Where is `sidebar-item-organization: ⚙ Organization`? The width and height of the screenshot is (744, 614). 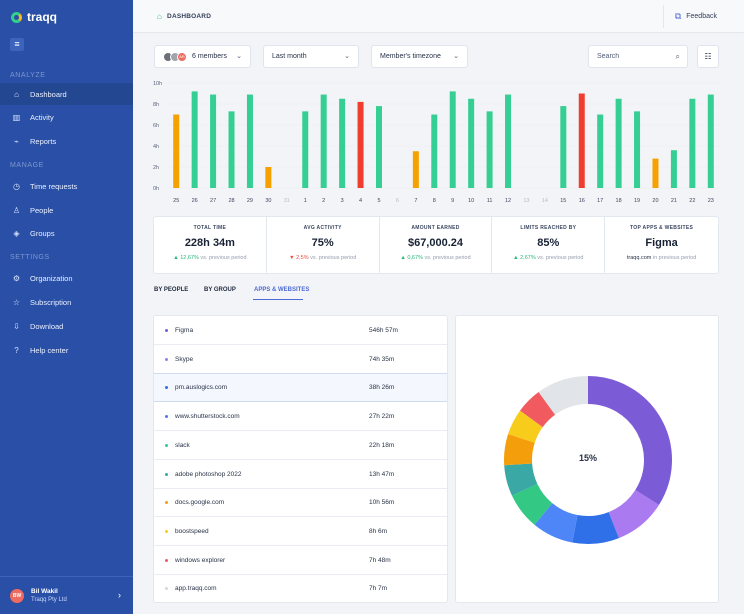
sidebar-item-organization: ⚙ Organization is located at coordinates (66, 278).